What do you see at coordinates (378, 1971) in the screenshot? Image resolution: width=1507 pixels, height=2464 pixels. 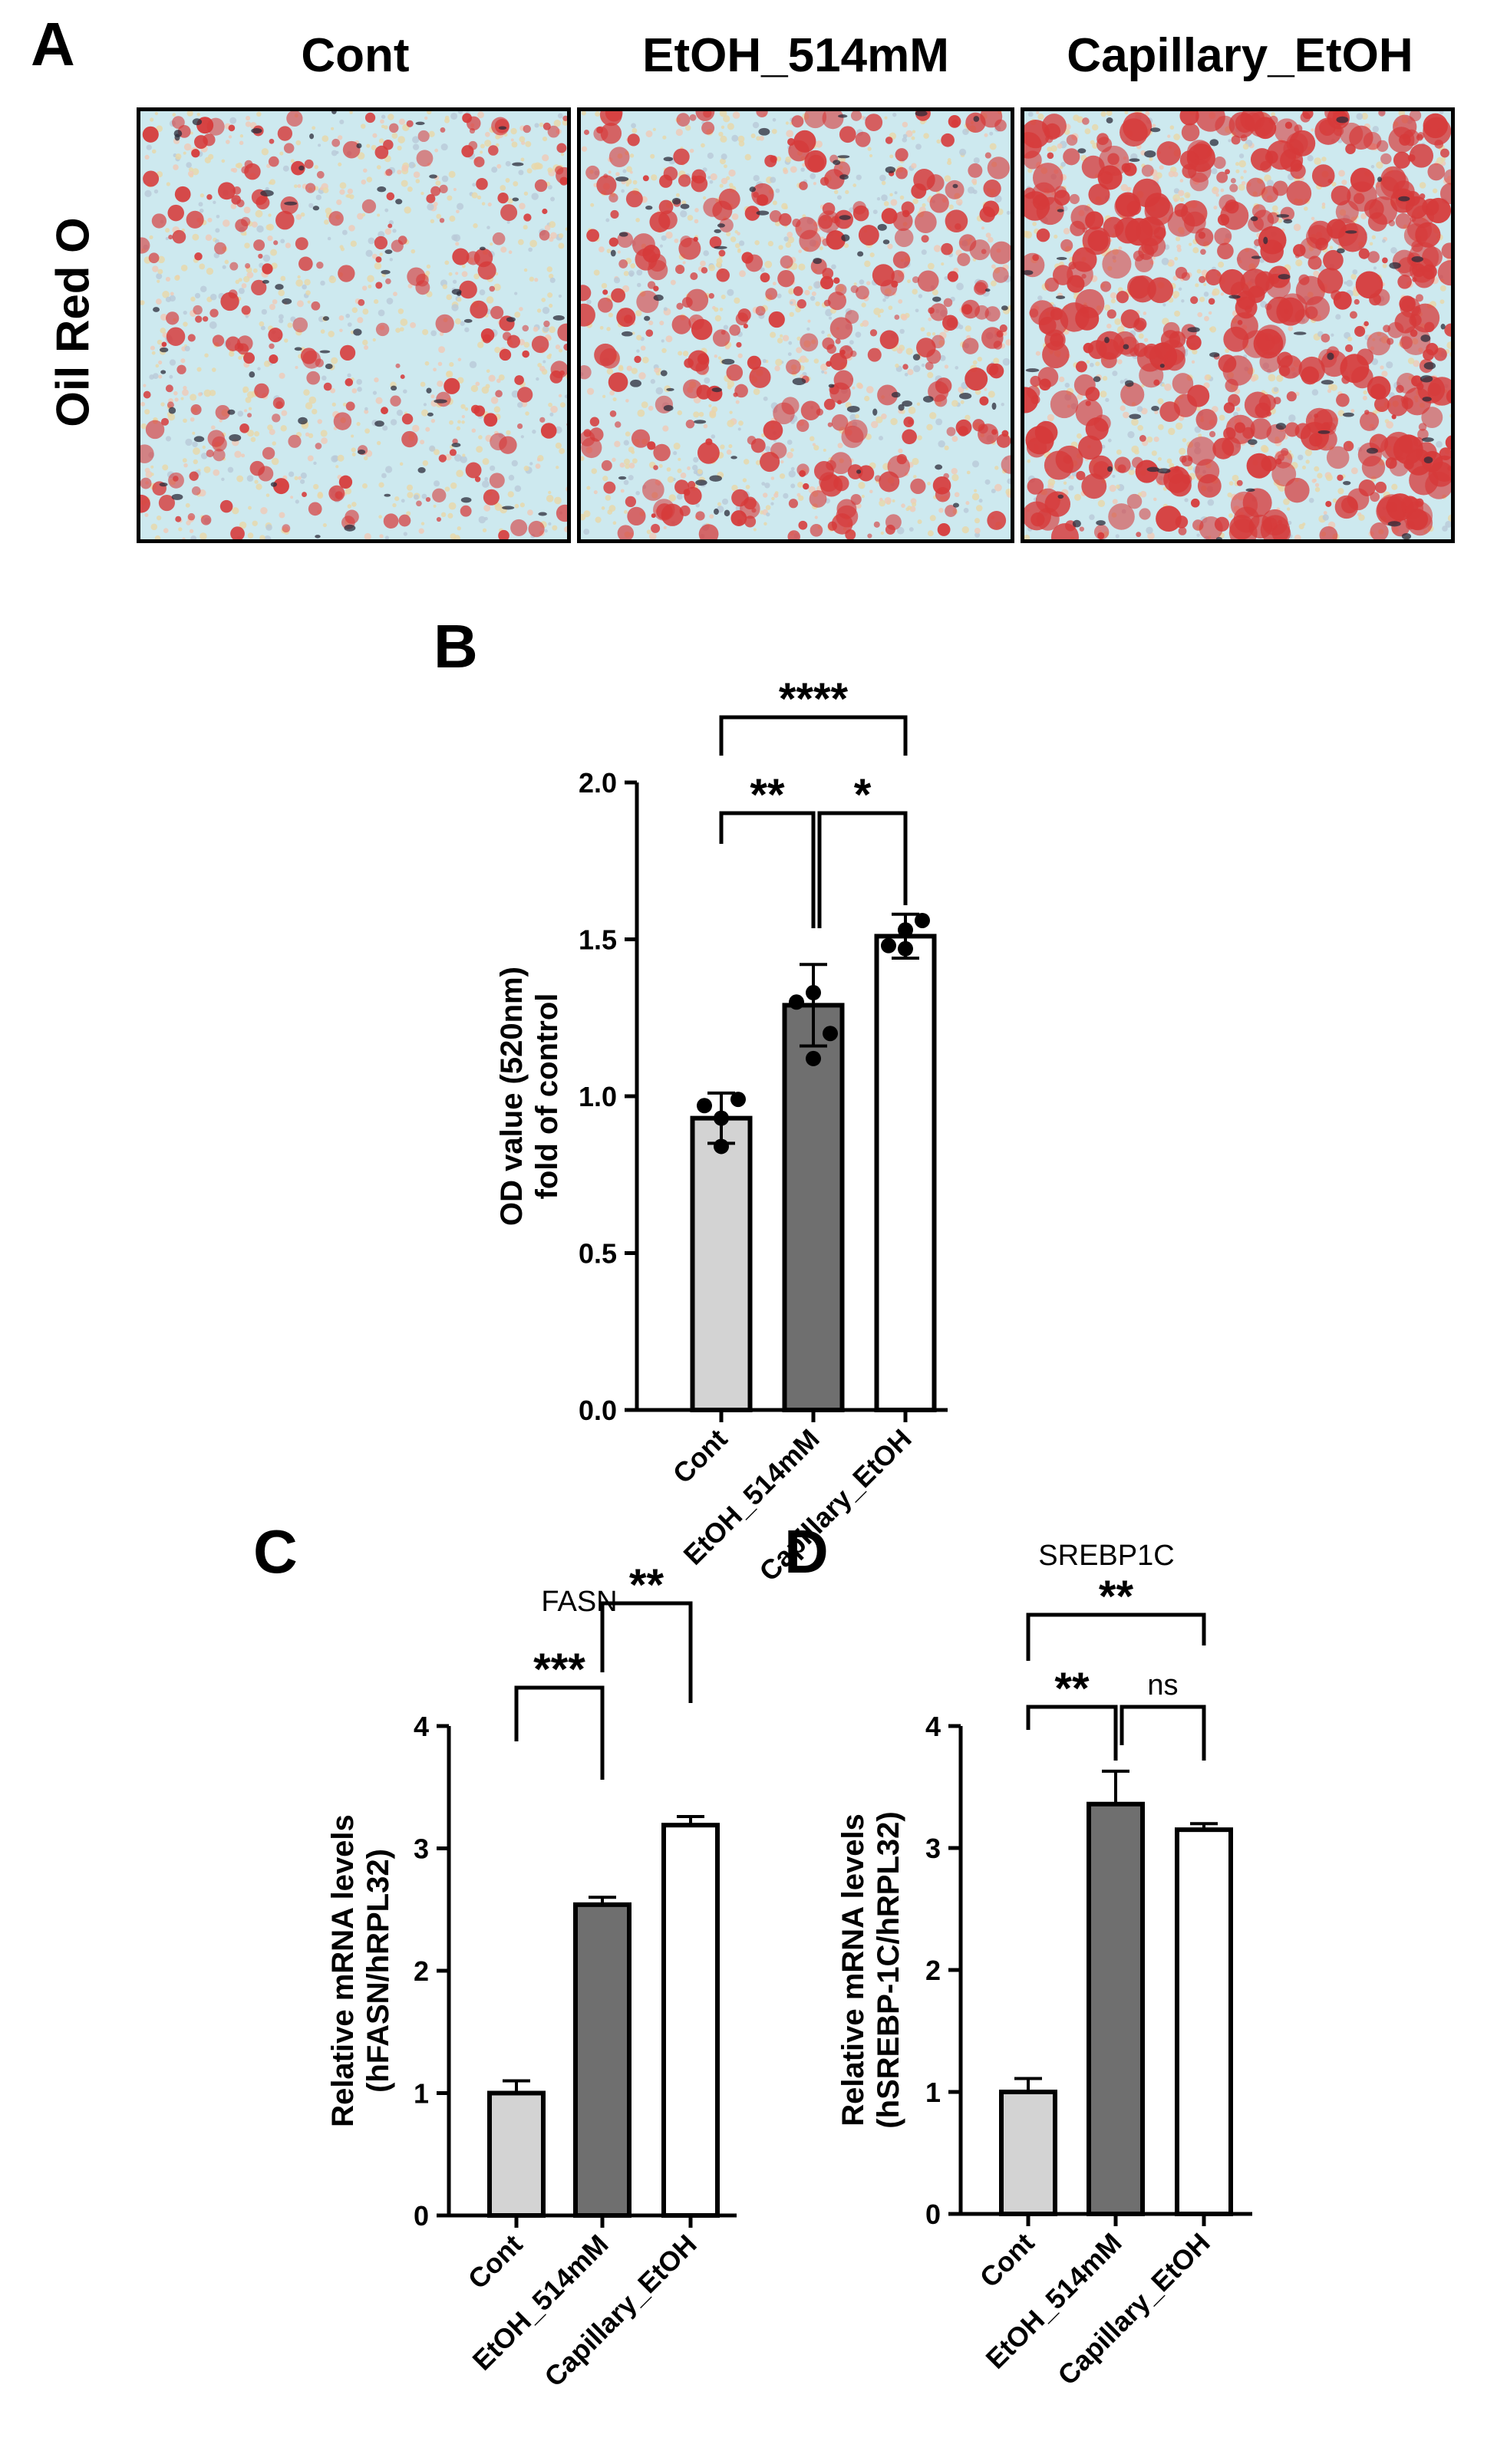 I see `y-axis-label-2: (hFASN/hRPL32)` at bounding box center [378, 1971].